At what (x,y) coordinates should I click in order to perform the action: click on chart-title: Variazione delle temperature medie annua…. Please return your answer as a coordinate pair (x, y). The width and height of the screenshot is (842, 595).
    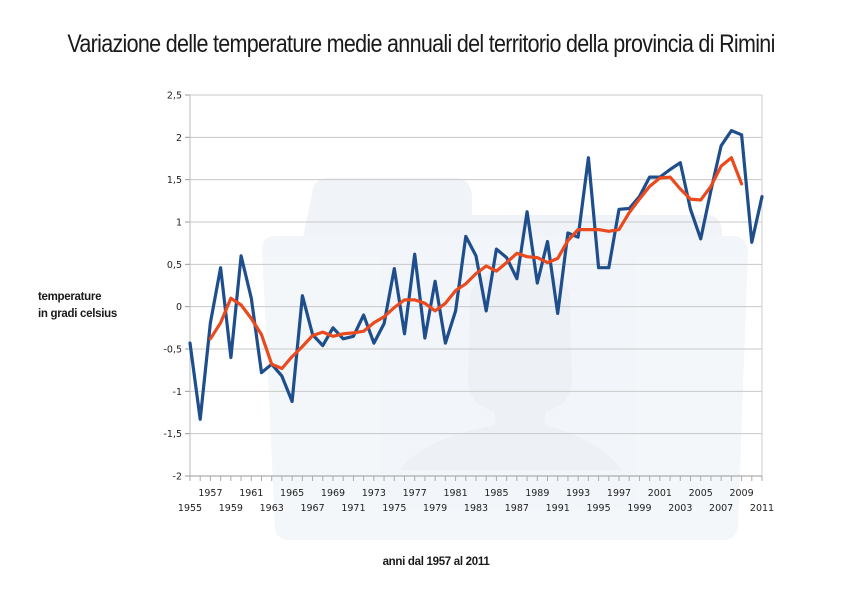
    Looking at the image, I should click on (421, 44).